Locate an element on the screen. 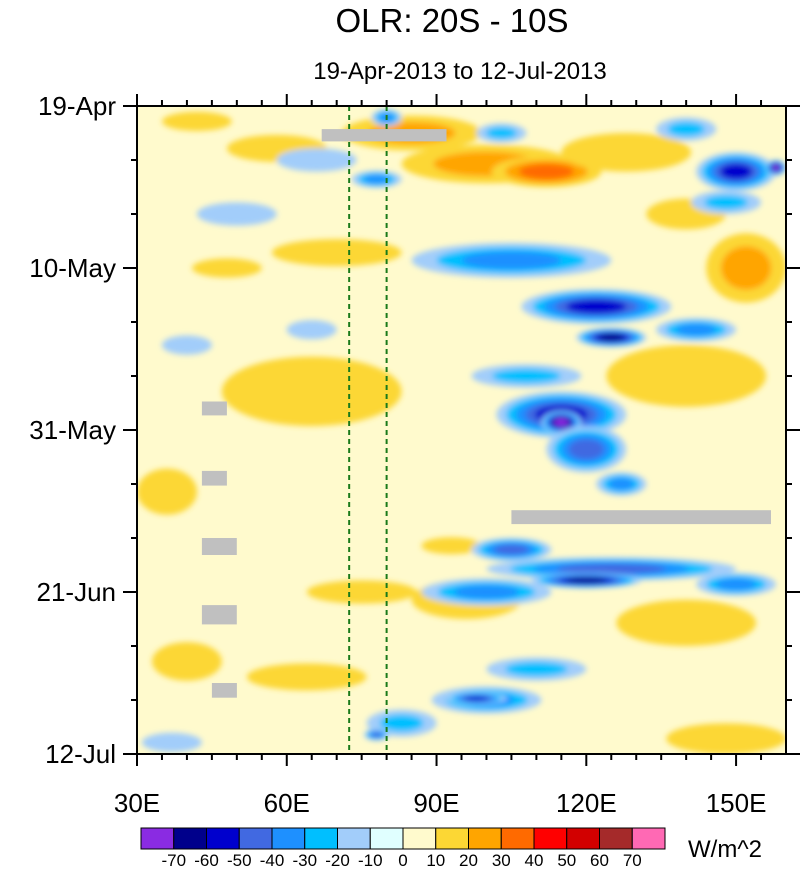 The image size is (804, 869). y-tick-label: 21-Jun is located at coordinates (77, 592).